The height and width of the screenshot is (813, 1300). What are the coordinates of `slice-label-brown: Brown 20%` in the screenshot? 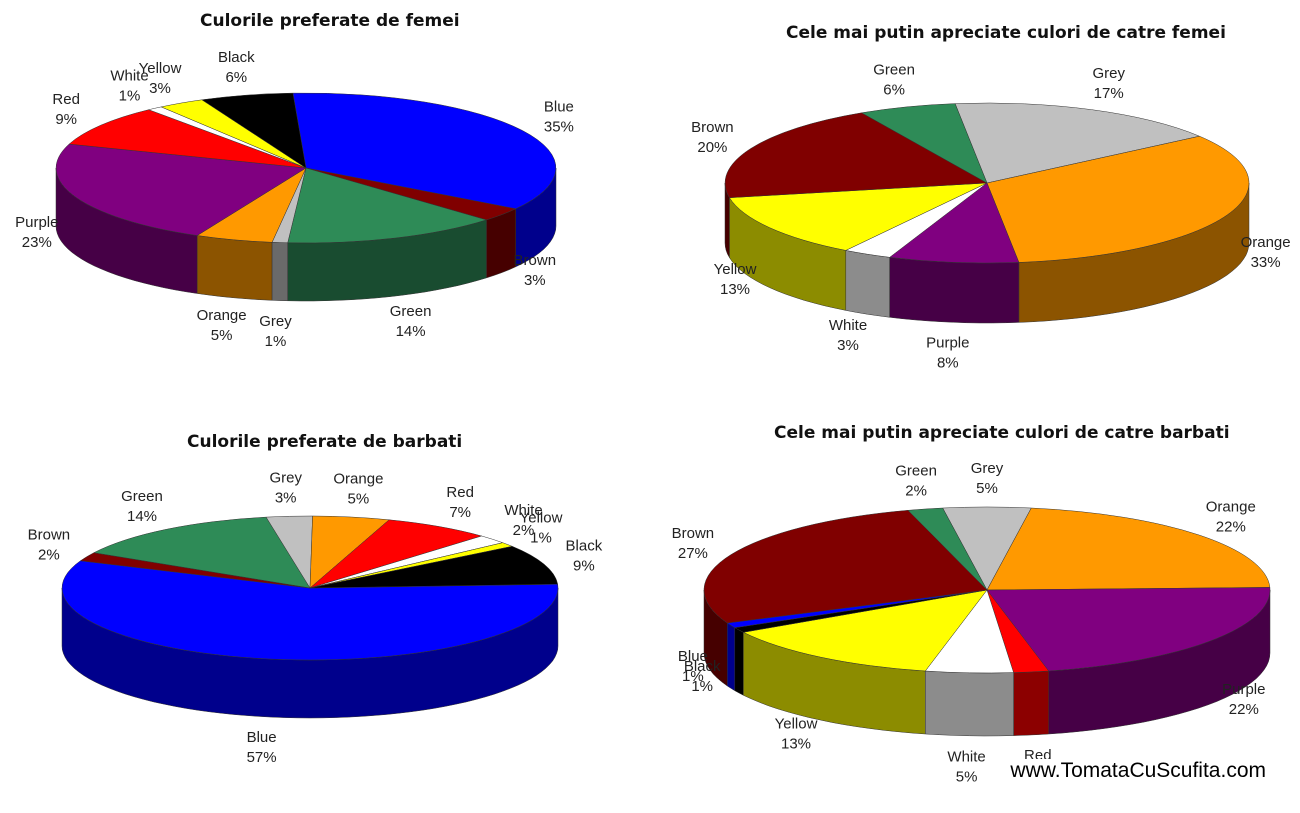 It's located at (712, 137).